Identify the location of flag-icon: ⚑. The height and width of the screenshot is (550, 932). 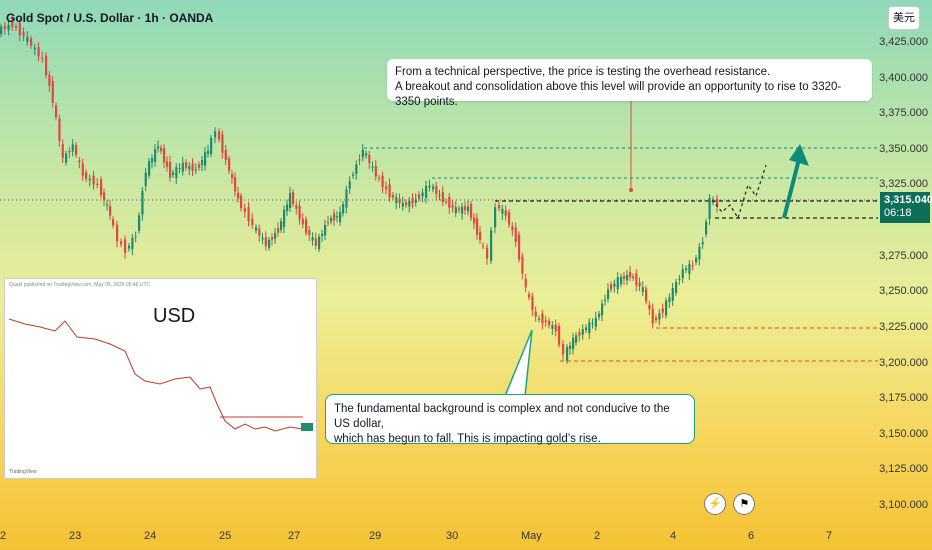
(744, 504).